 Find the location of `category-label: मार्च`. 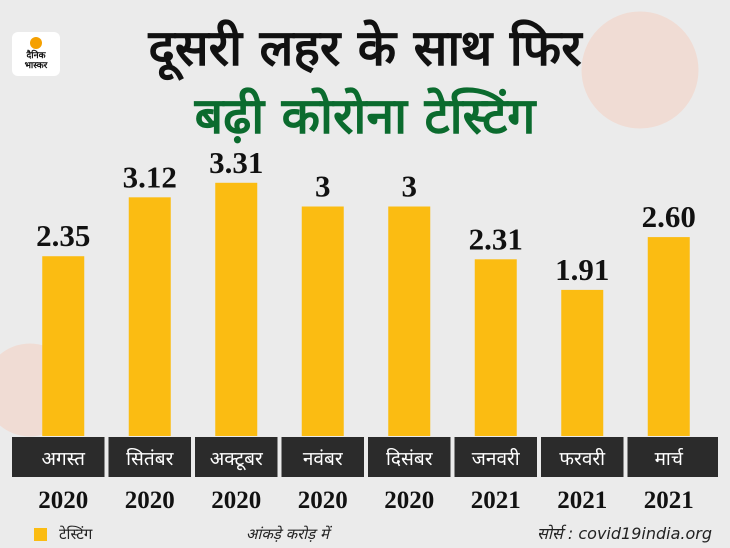

category-label: मार्च is located at coordinates (669, 458).